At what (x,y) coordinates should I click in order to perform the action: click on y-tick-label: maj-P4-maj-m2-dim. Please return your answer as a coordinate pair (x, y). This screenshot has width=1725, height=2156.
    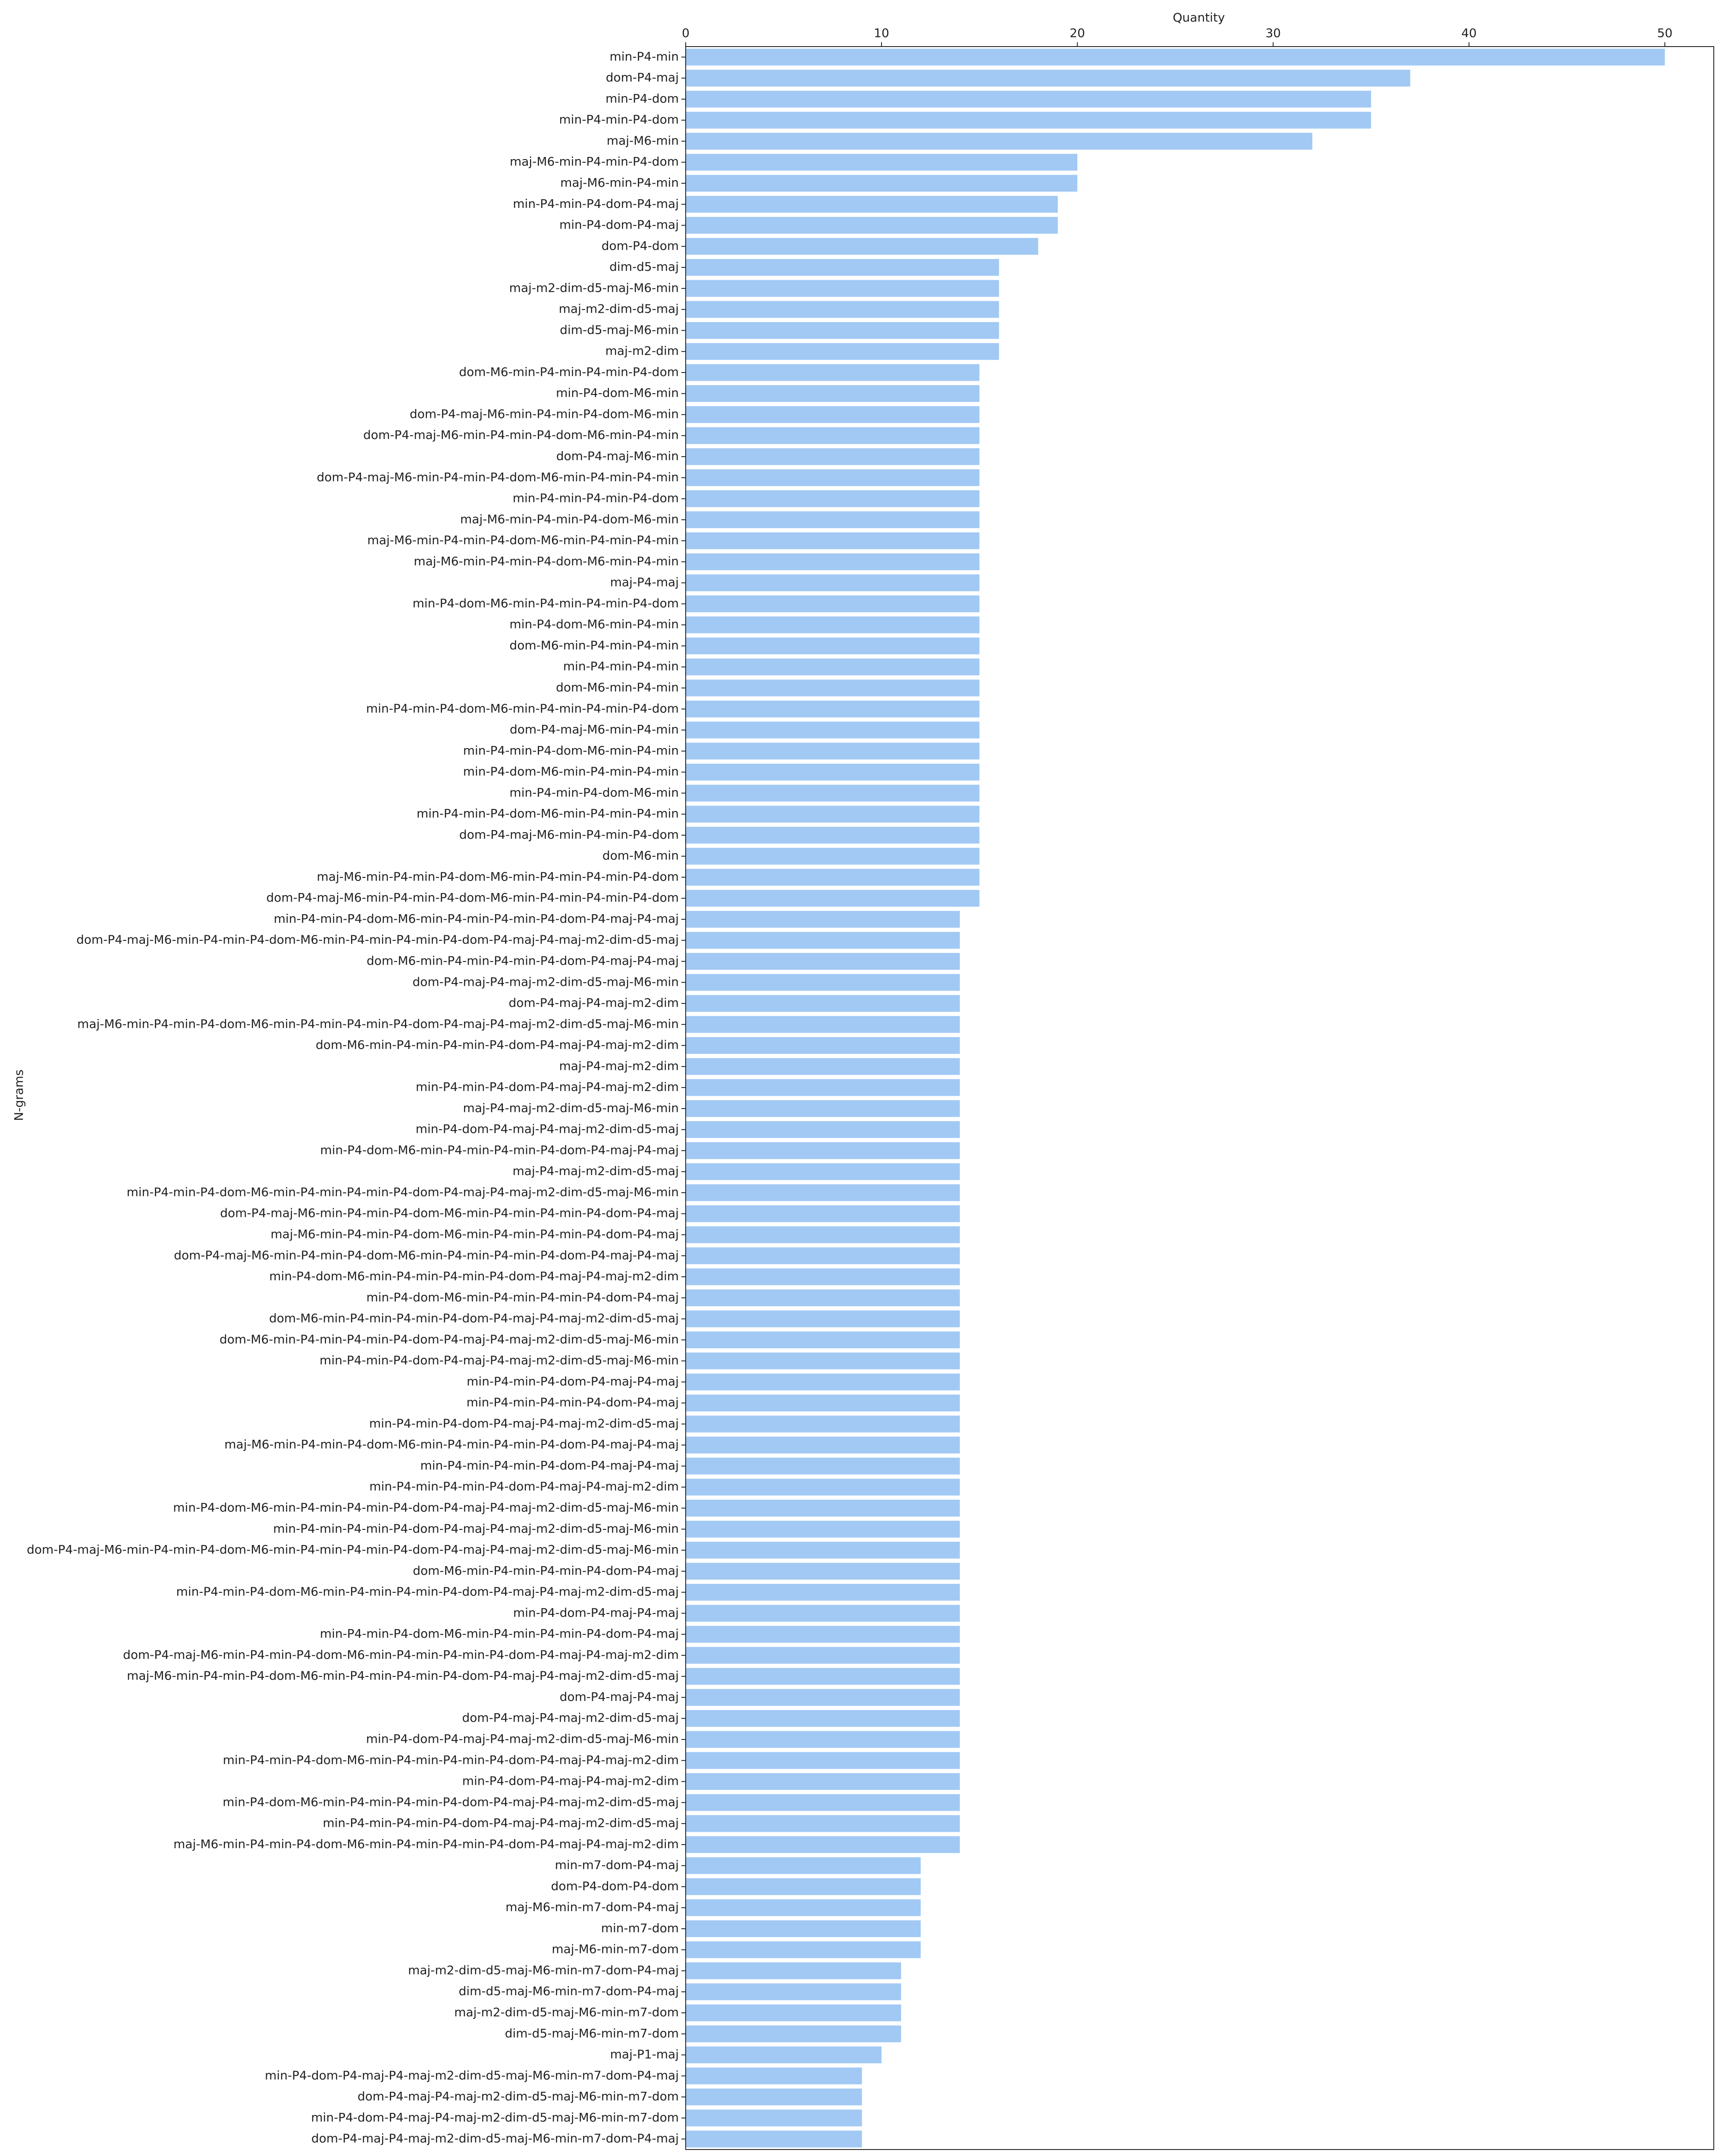
    Looking at the image, I should click on (619, 1066).